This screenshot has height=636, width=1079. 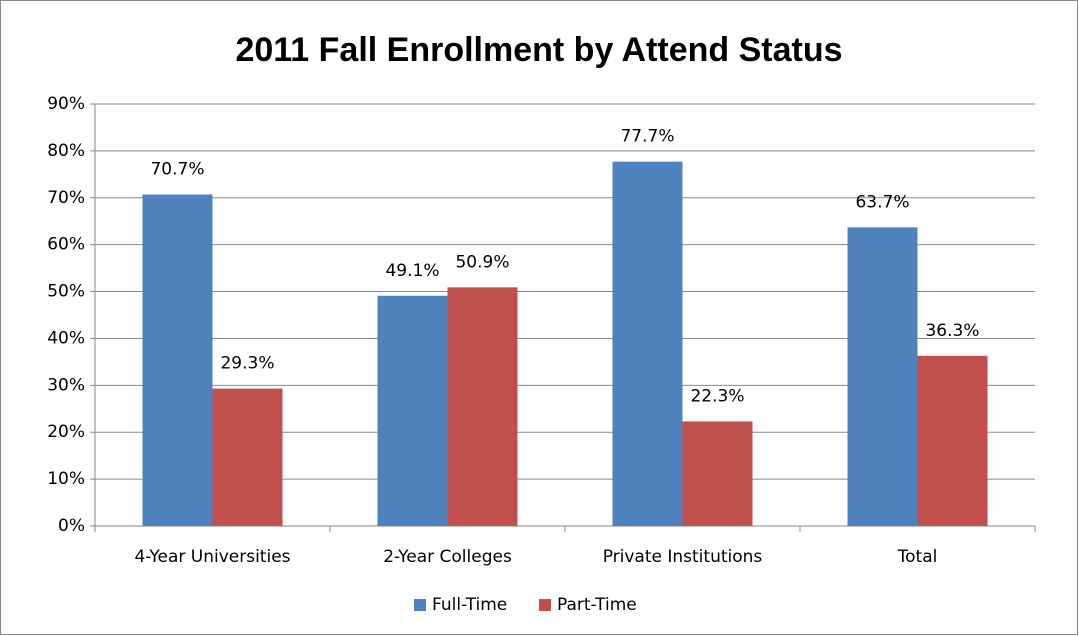 What do you see at coordinates (683, 557) in the screenshot?
I see `x-tick-label: Private Institutions` at bounding box center [683, 557].